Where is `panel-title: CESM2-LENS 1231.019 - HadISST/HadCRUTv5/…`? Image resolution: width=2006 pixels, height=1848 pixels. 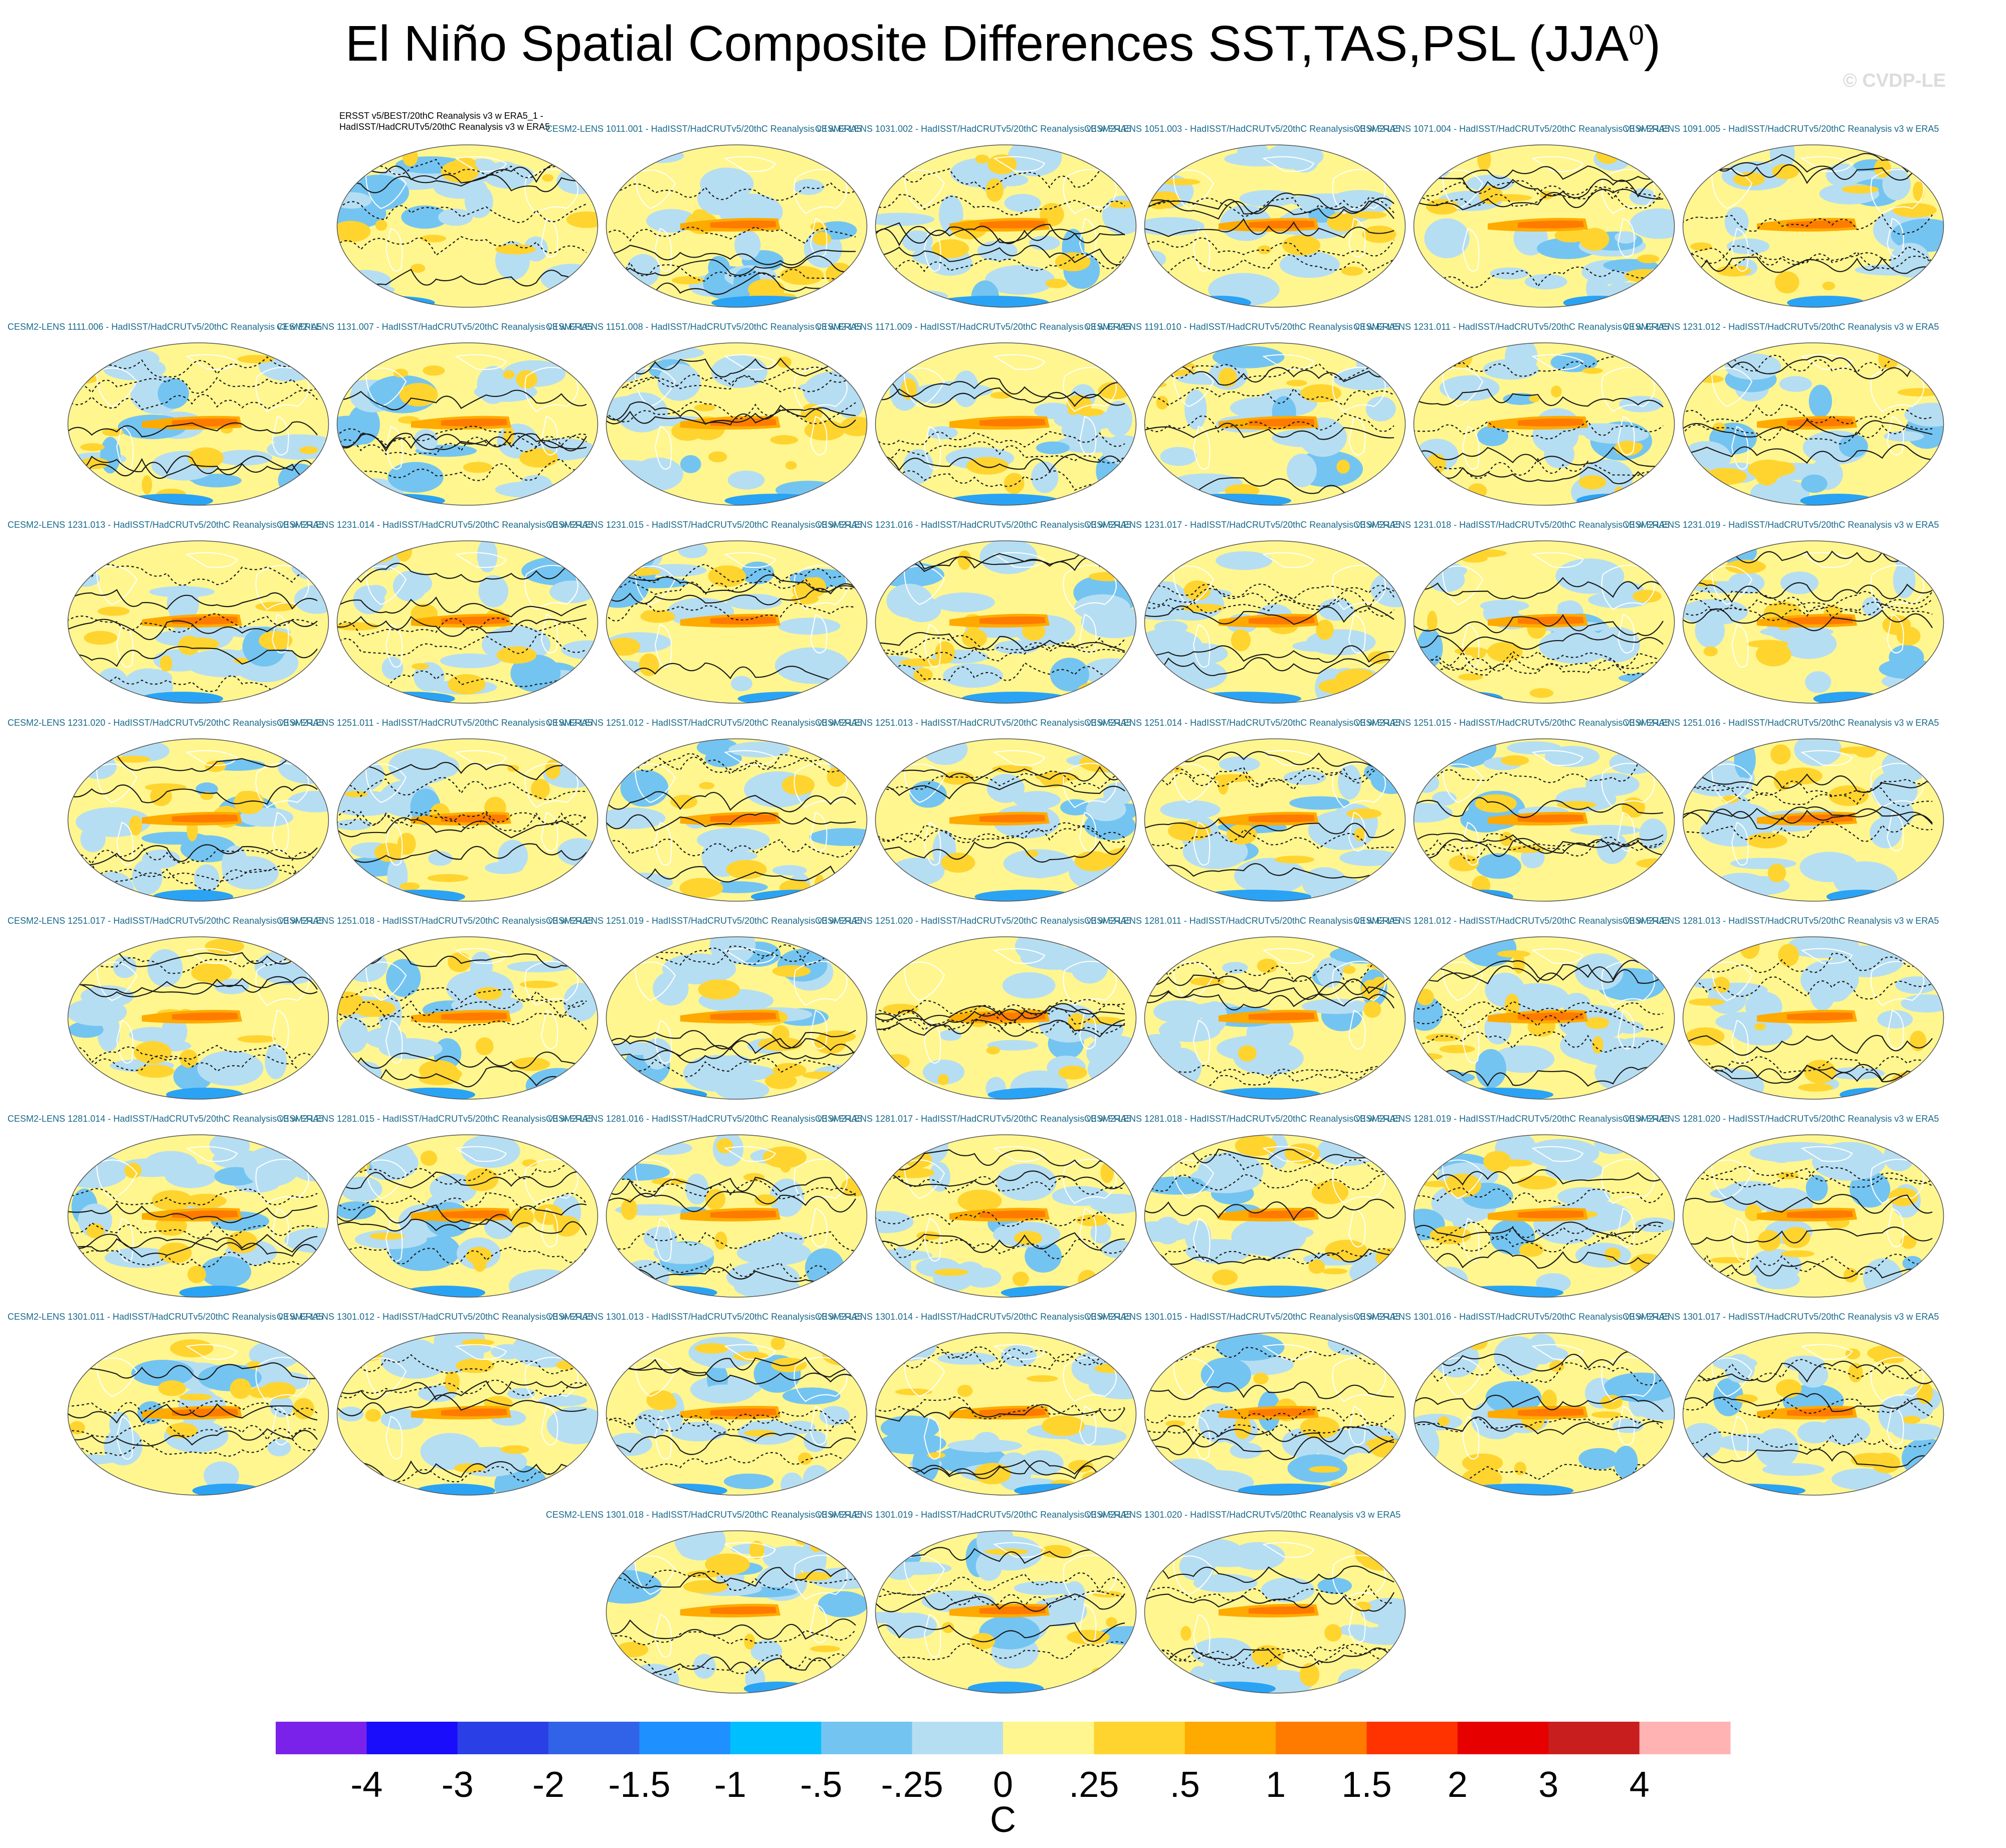 panel-title: CESM2-LENS 1231.019 - HadISST/HadCRUTv5/… is located at coordinates (1781, 525).